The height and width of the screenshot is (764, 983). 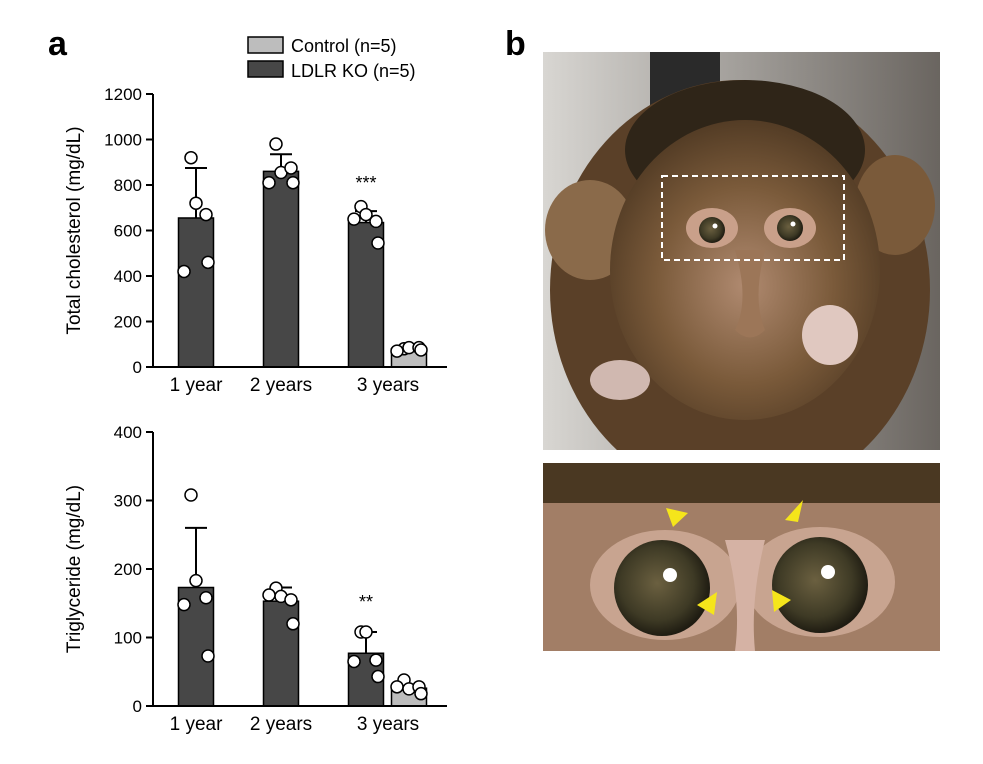 I want to click on y-tick-label: 600, so click(x=128, y=231).